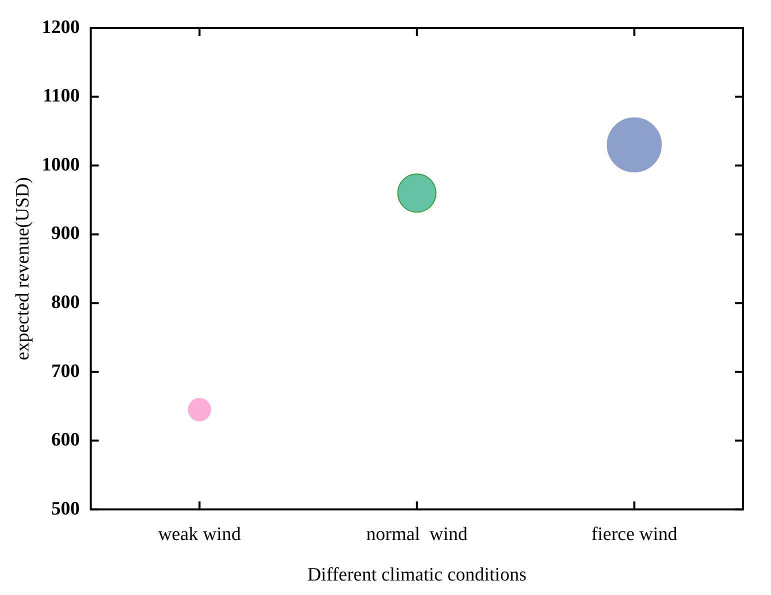  I want to click on y-tick-label: 1000, so click(61, 165).